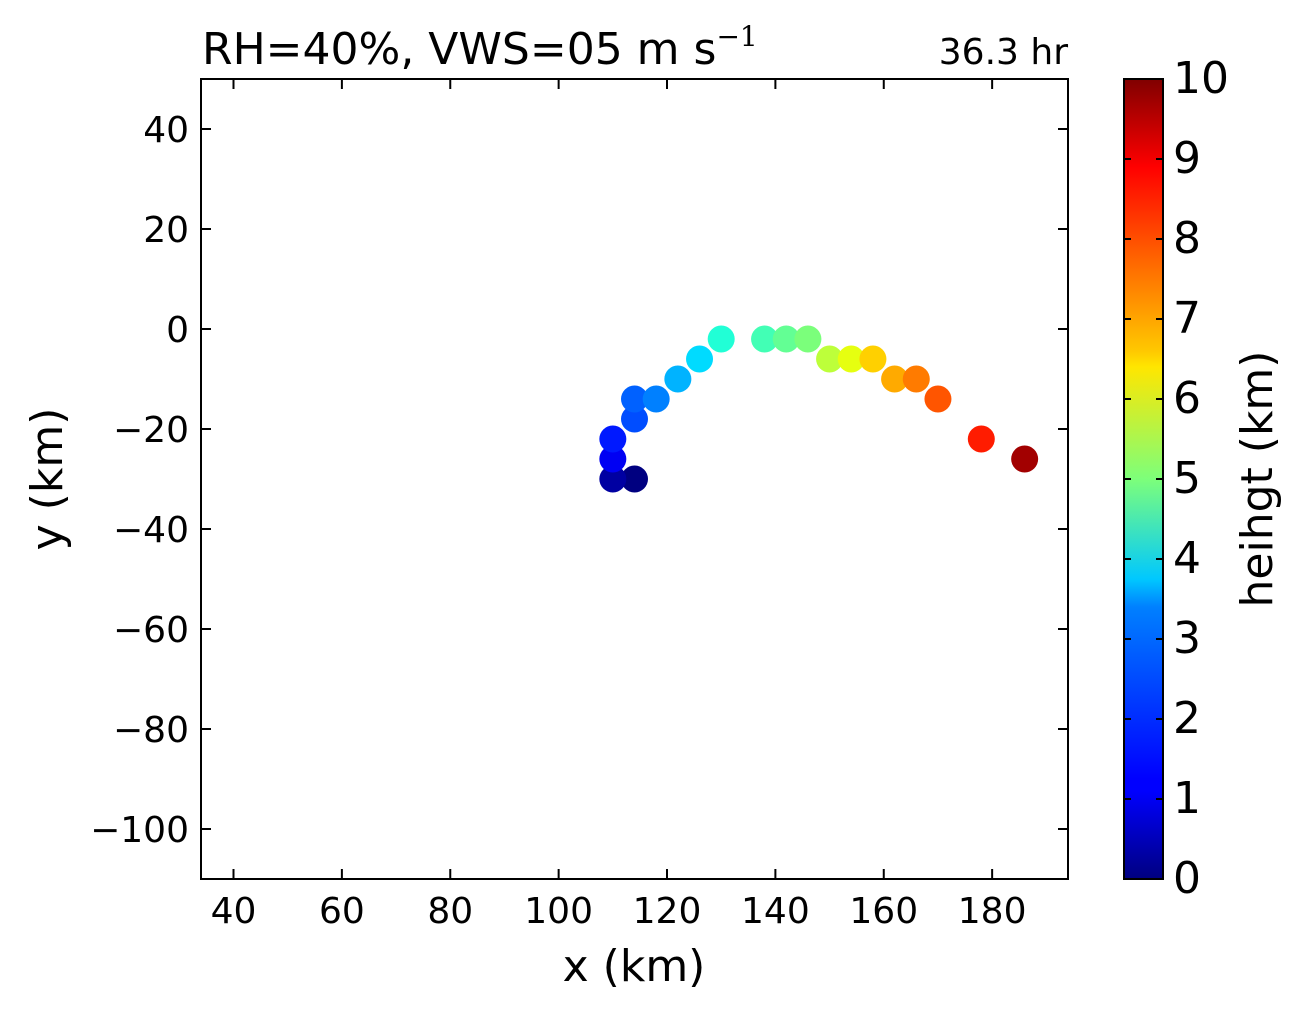 The width and height of the screenshot is (1304, 1012). I want to click on x-tick-label: 60, so click(342, 911).